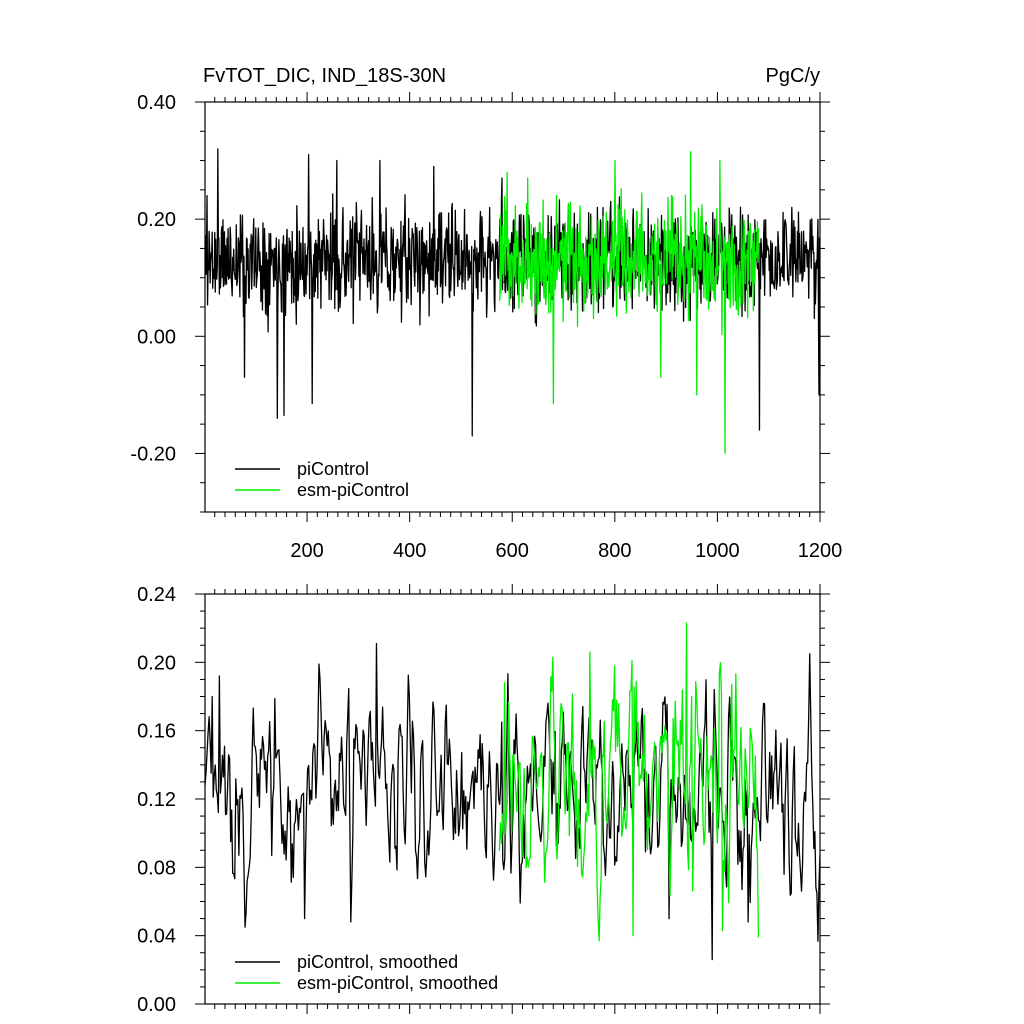 The width and height of the screenshot is (1024, 1024). I want to click on legend-label-0-0: piControl, so click(333, 469).